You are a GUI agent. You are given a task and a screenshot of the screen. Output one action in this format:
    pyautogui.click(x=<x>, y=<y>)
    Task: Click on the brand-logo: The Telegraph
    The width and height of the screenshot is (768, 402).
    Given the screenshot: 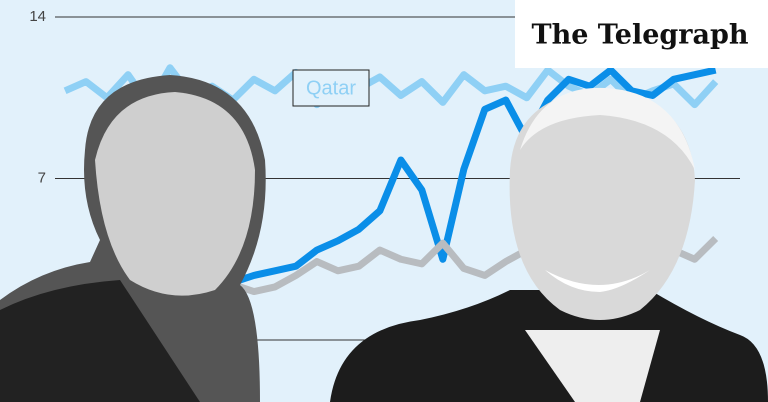 What is the action you would take?
    pyautogui.click(x=639, y=35)
    